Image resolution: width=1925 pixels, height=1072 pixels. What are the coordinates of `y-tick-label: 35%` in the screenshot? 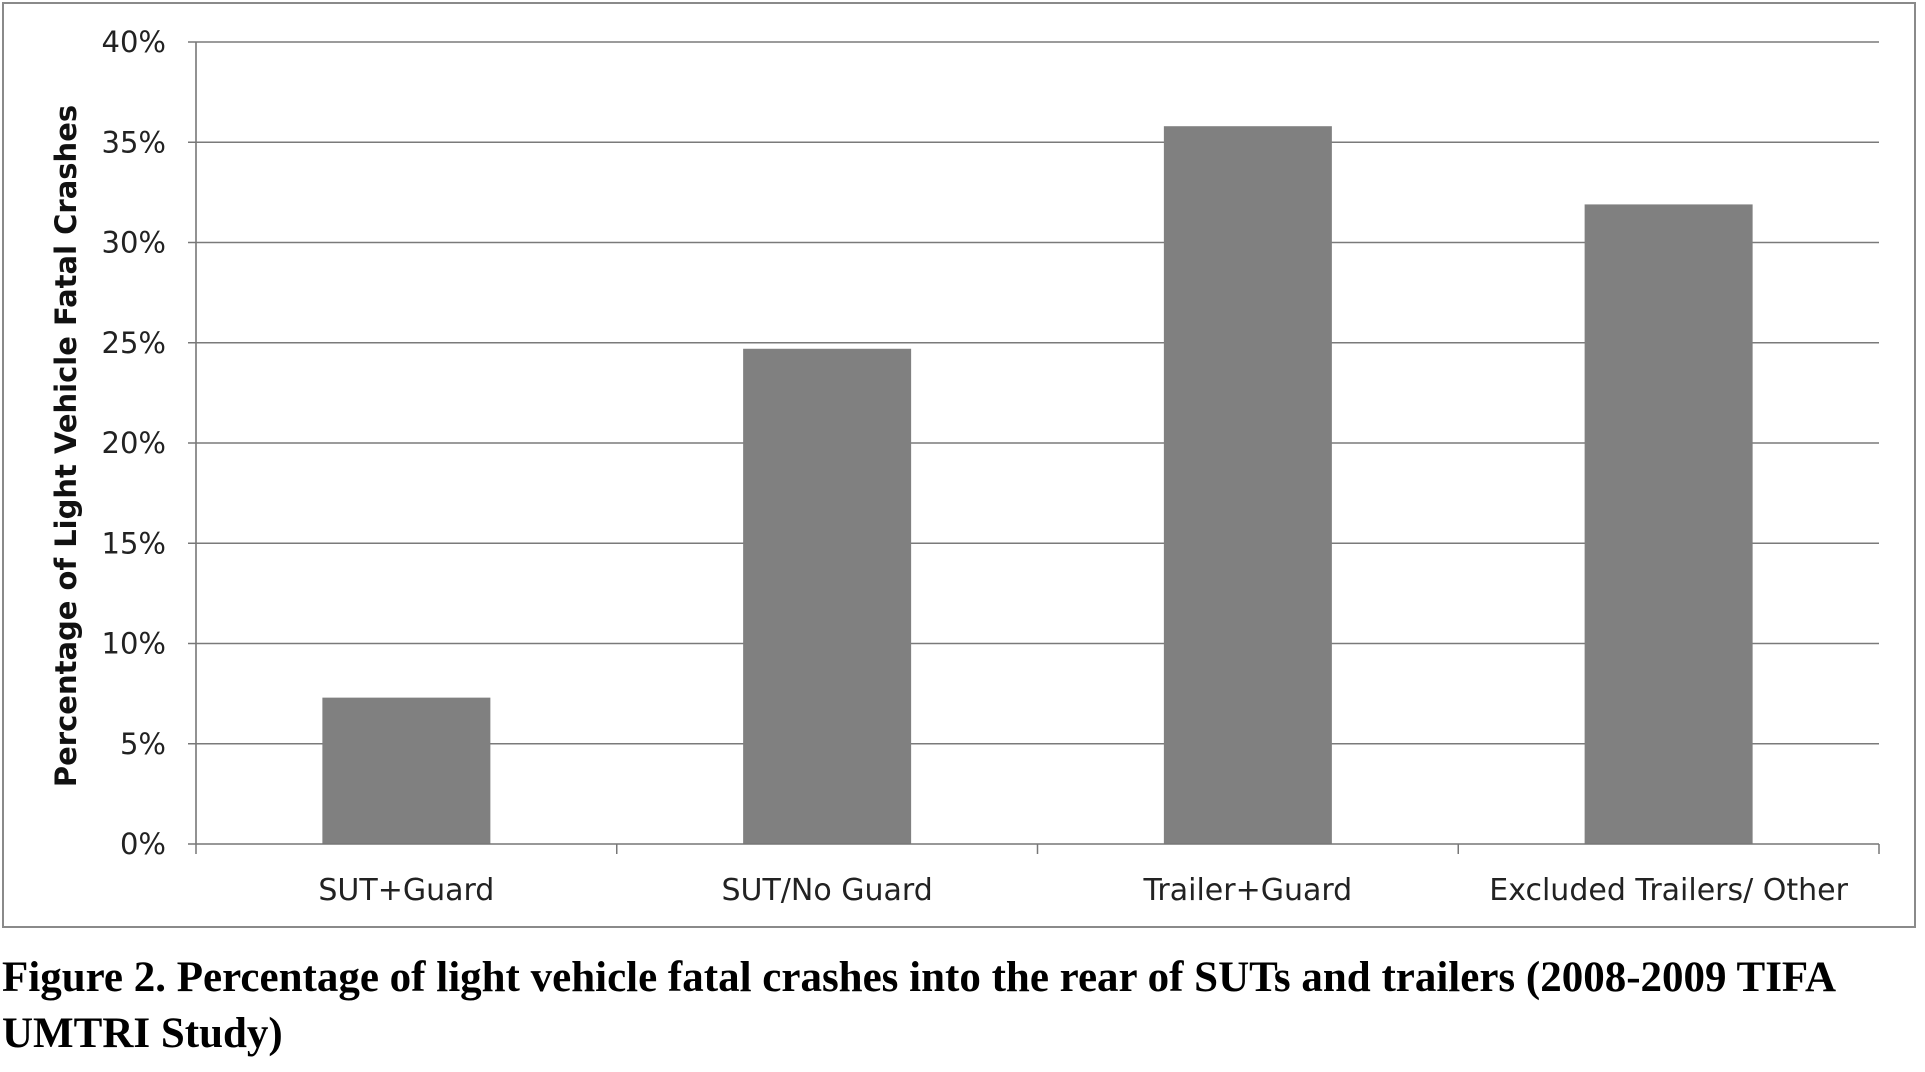 It's located at (134, 142).